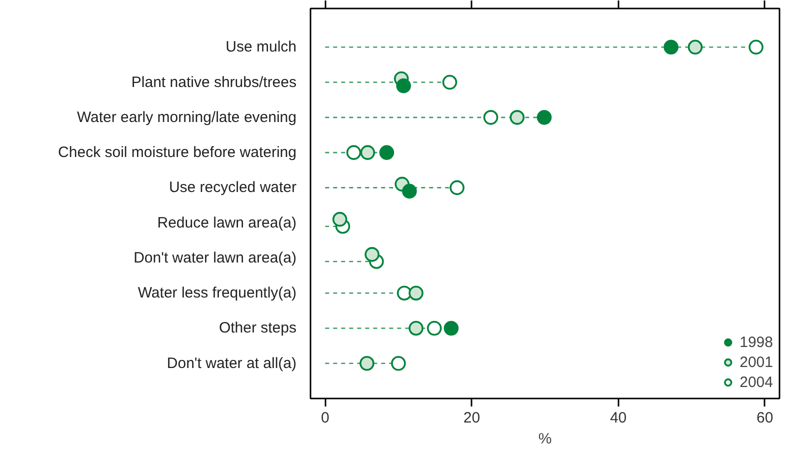  What do you see at coordinates (618, 418) in the screenshot?
I see `x-tick-label: 40` at bounding box center [618, 418].